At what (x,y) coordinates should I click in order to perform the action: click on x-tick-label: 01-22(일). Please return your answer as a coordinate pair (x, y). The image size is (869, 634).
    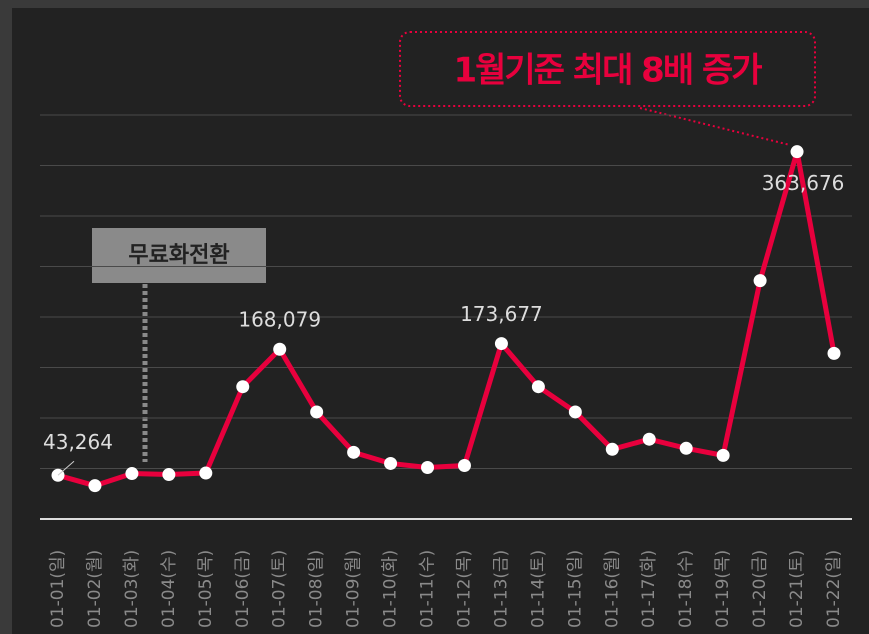
    Looking at the image, I should click on (834, 589).